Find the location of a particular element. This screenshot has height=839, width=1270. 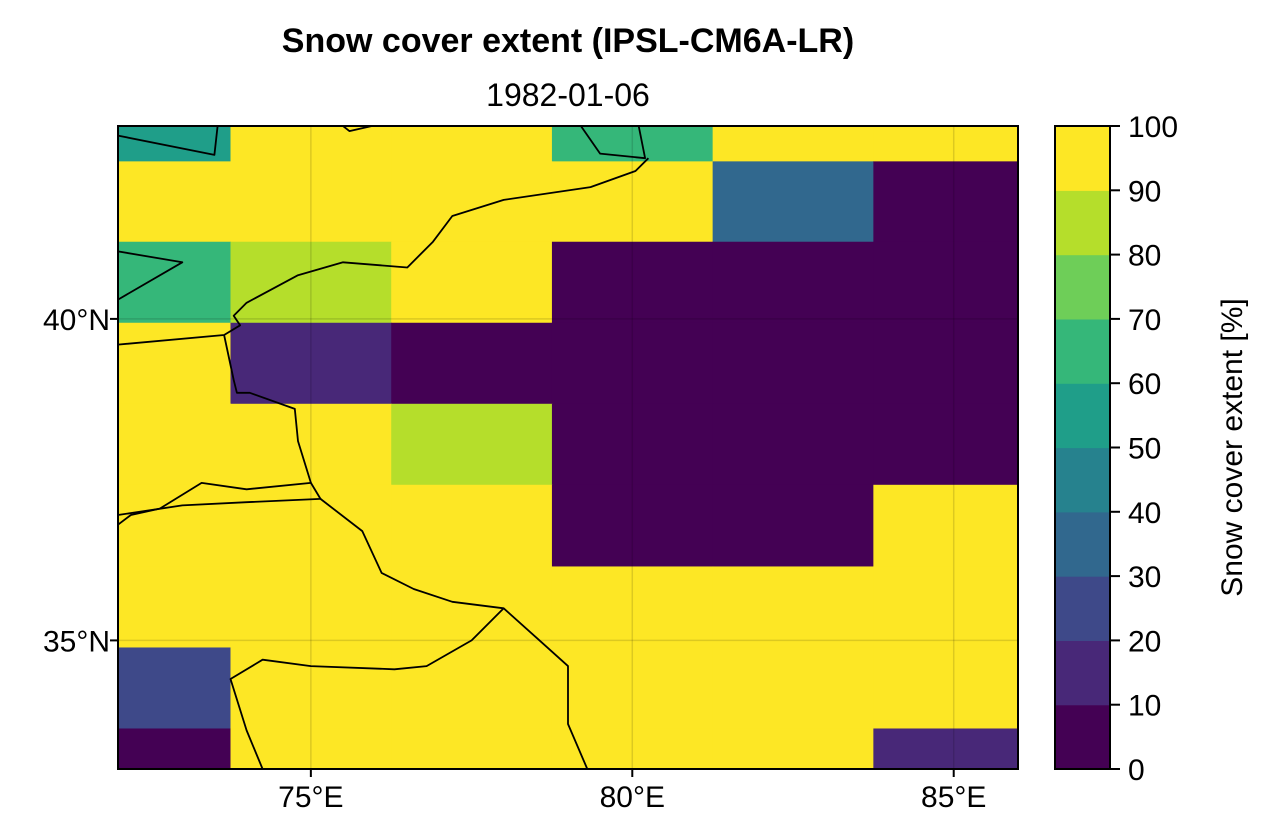

y-axis-ticks: 40°N 35°N is located at coordinates (80, 481).